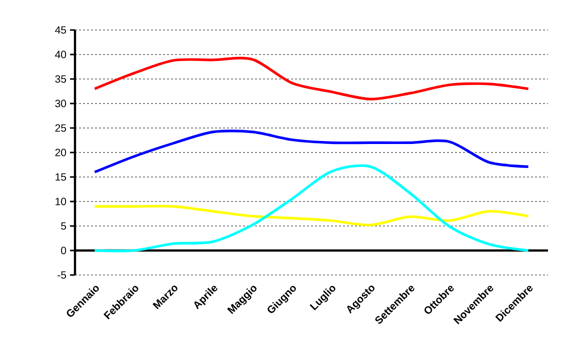 The image size is (563, 362). I want to click on y-tick-label: 10, so click(61, 202).